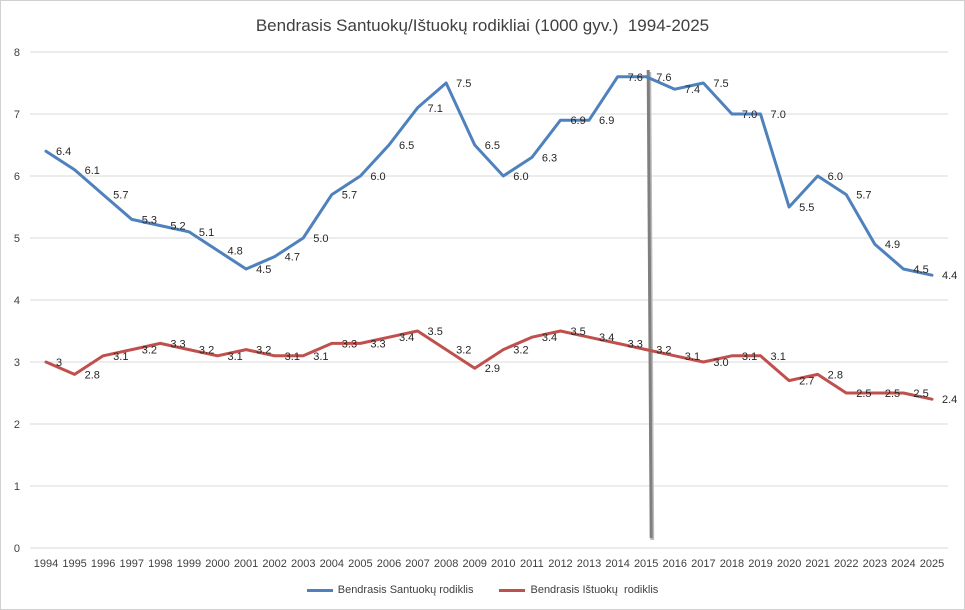  Describe the element at coordinates (932, 564) in the screenshot. I see `x-tick-label: 2025` at that location.